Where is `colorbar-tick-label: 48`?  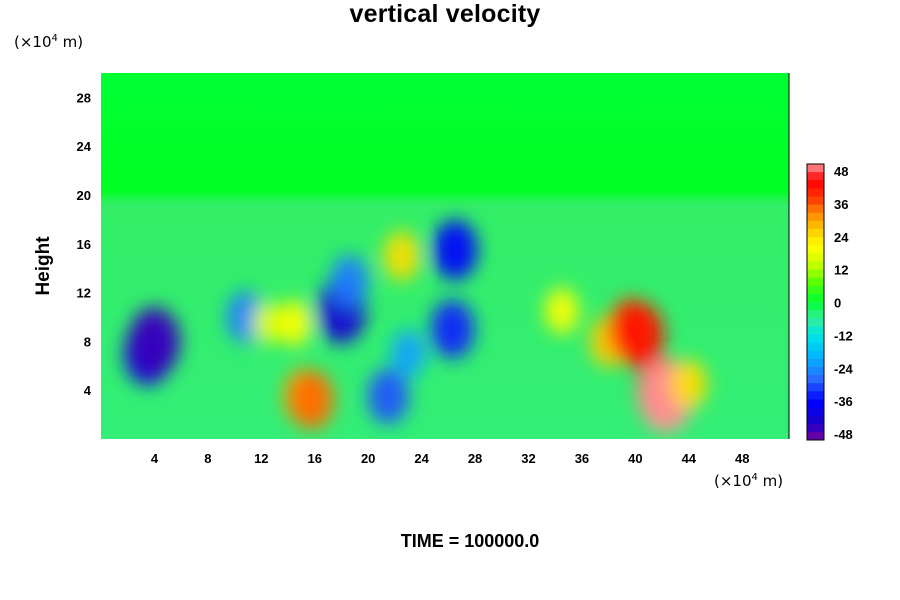
colorbar-tick-label: 48 is located at coordinates (841, 171).